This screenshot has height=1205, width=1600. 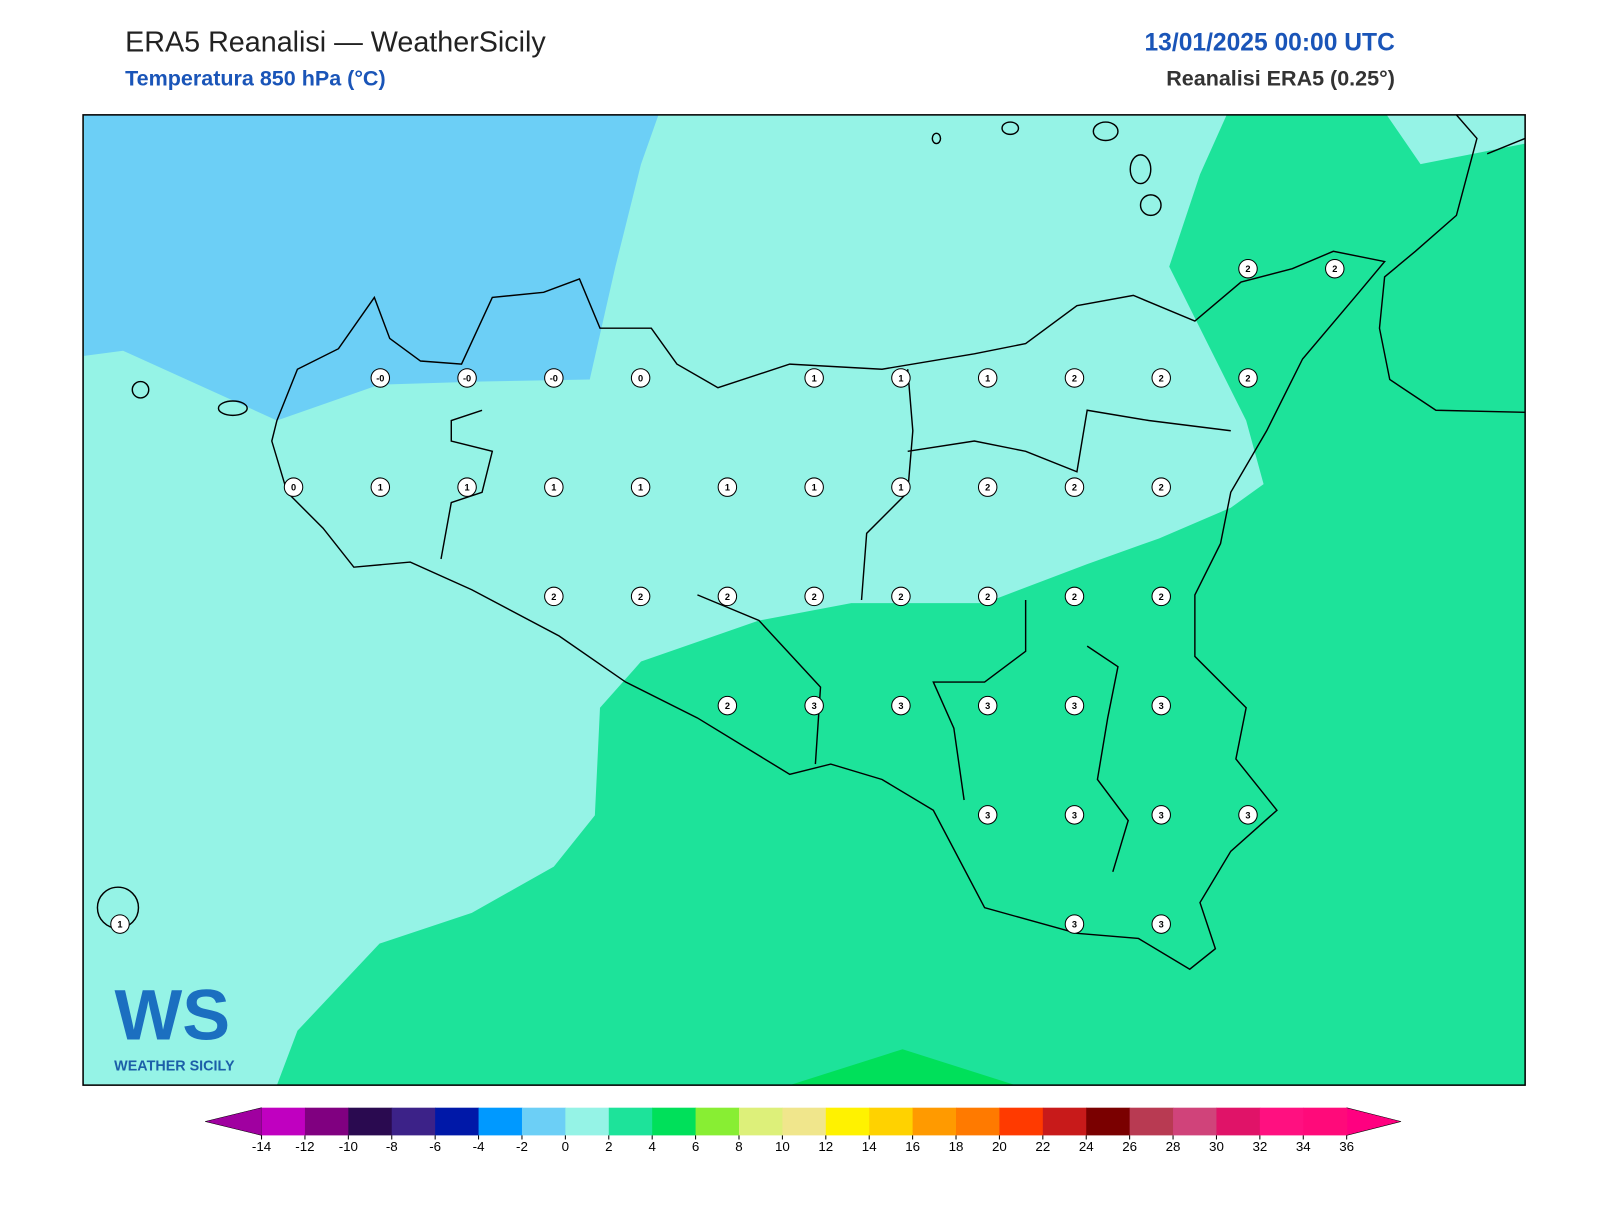 What do you see at coordinates (695, 1146) in the screenshot?
I see `colorbar-tick-label: 6` at bounding box center [695, 1146].